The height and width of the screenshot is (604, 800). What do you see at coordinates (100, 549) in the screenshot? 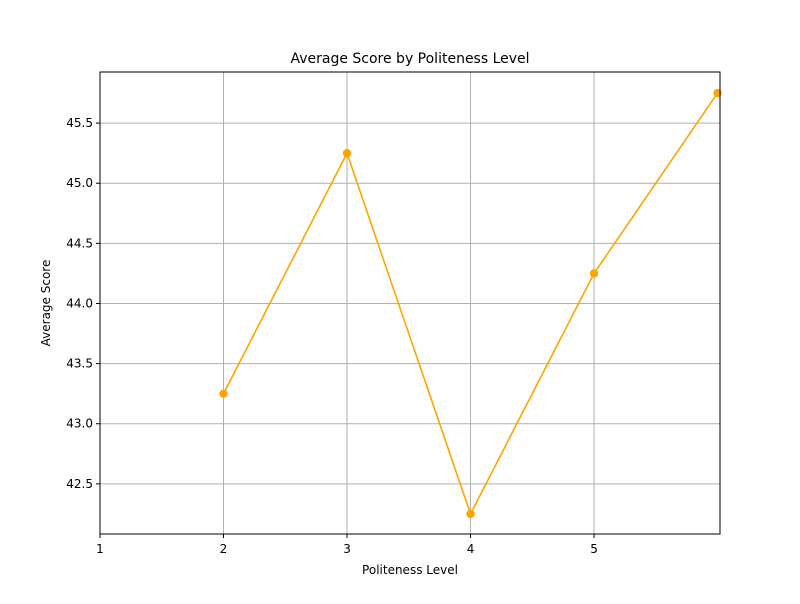
I see `x-tick-label: 1` at bounding box center [100, 549].